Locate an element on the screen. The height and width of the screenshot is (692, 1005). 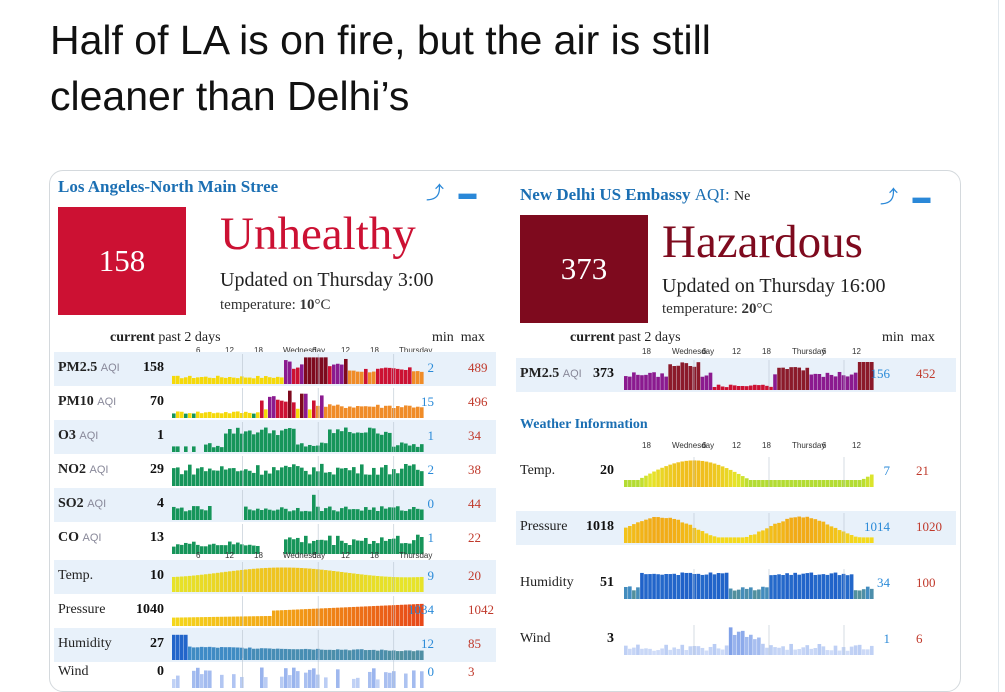
la-row-label: SO2 AQI is located at coordinates (82, 503).